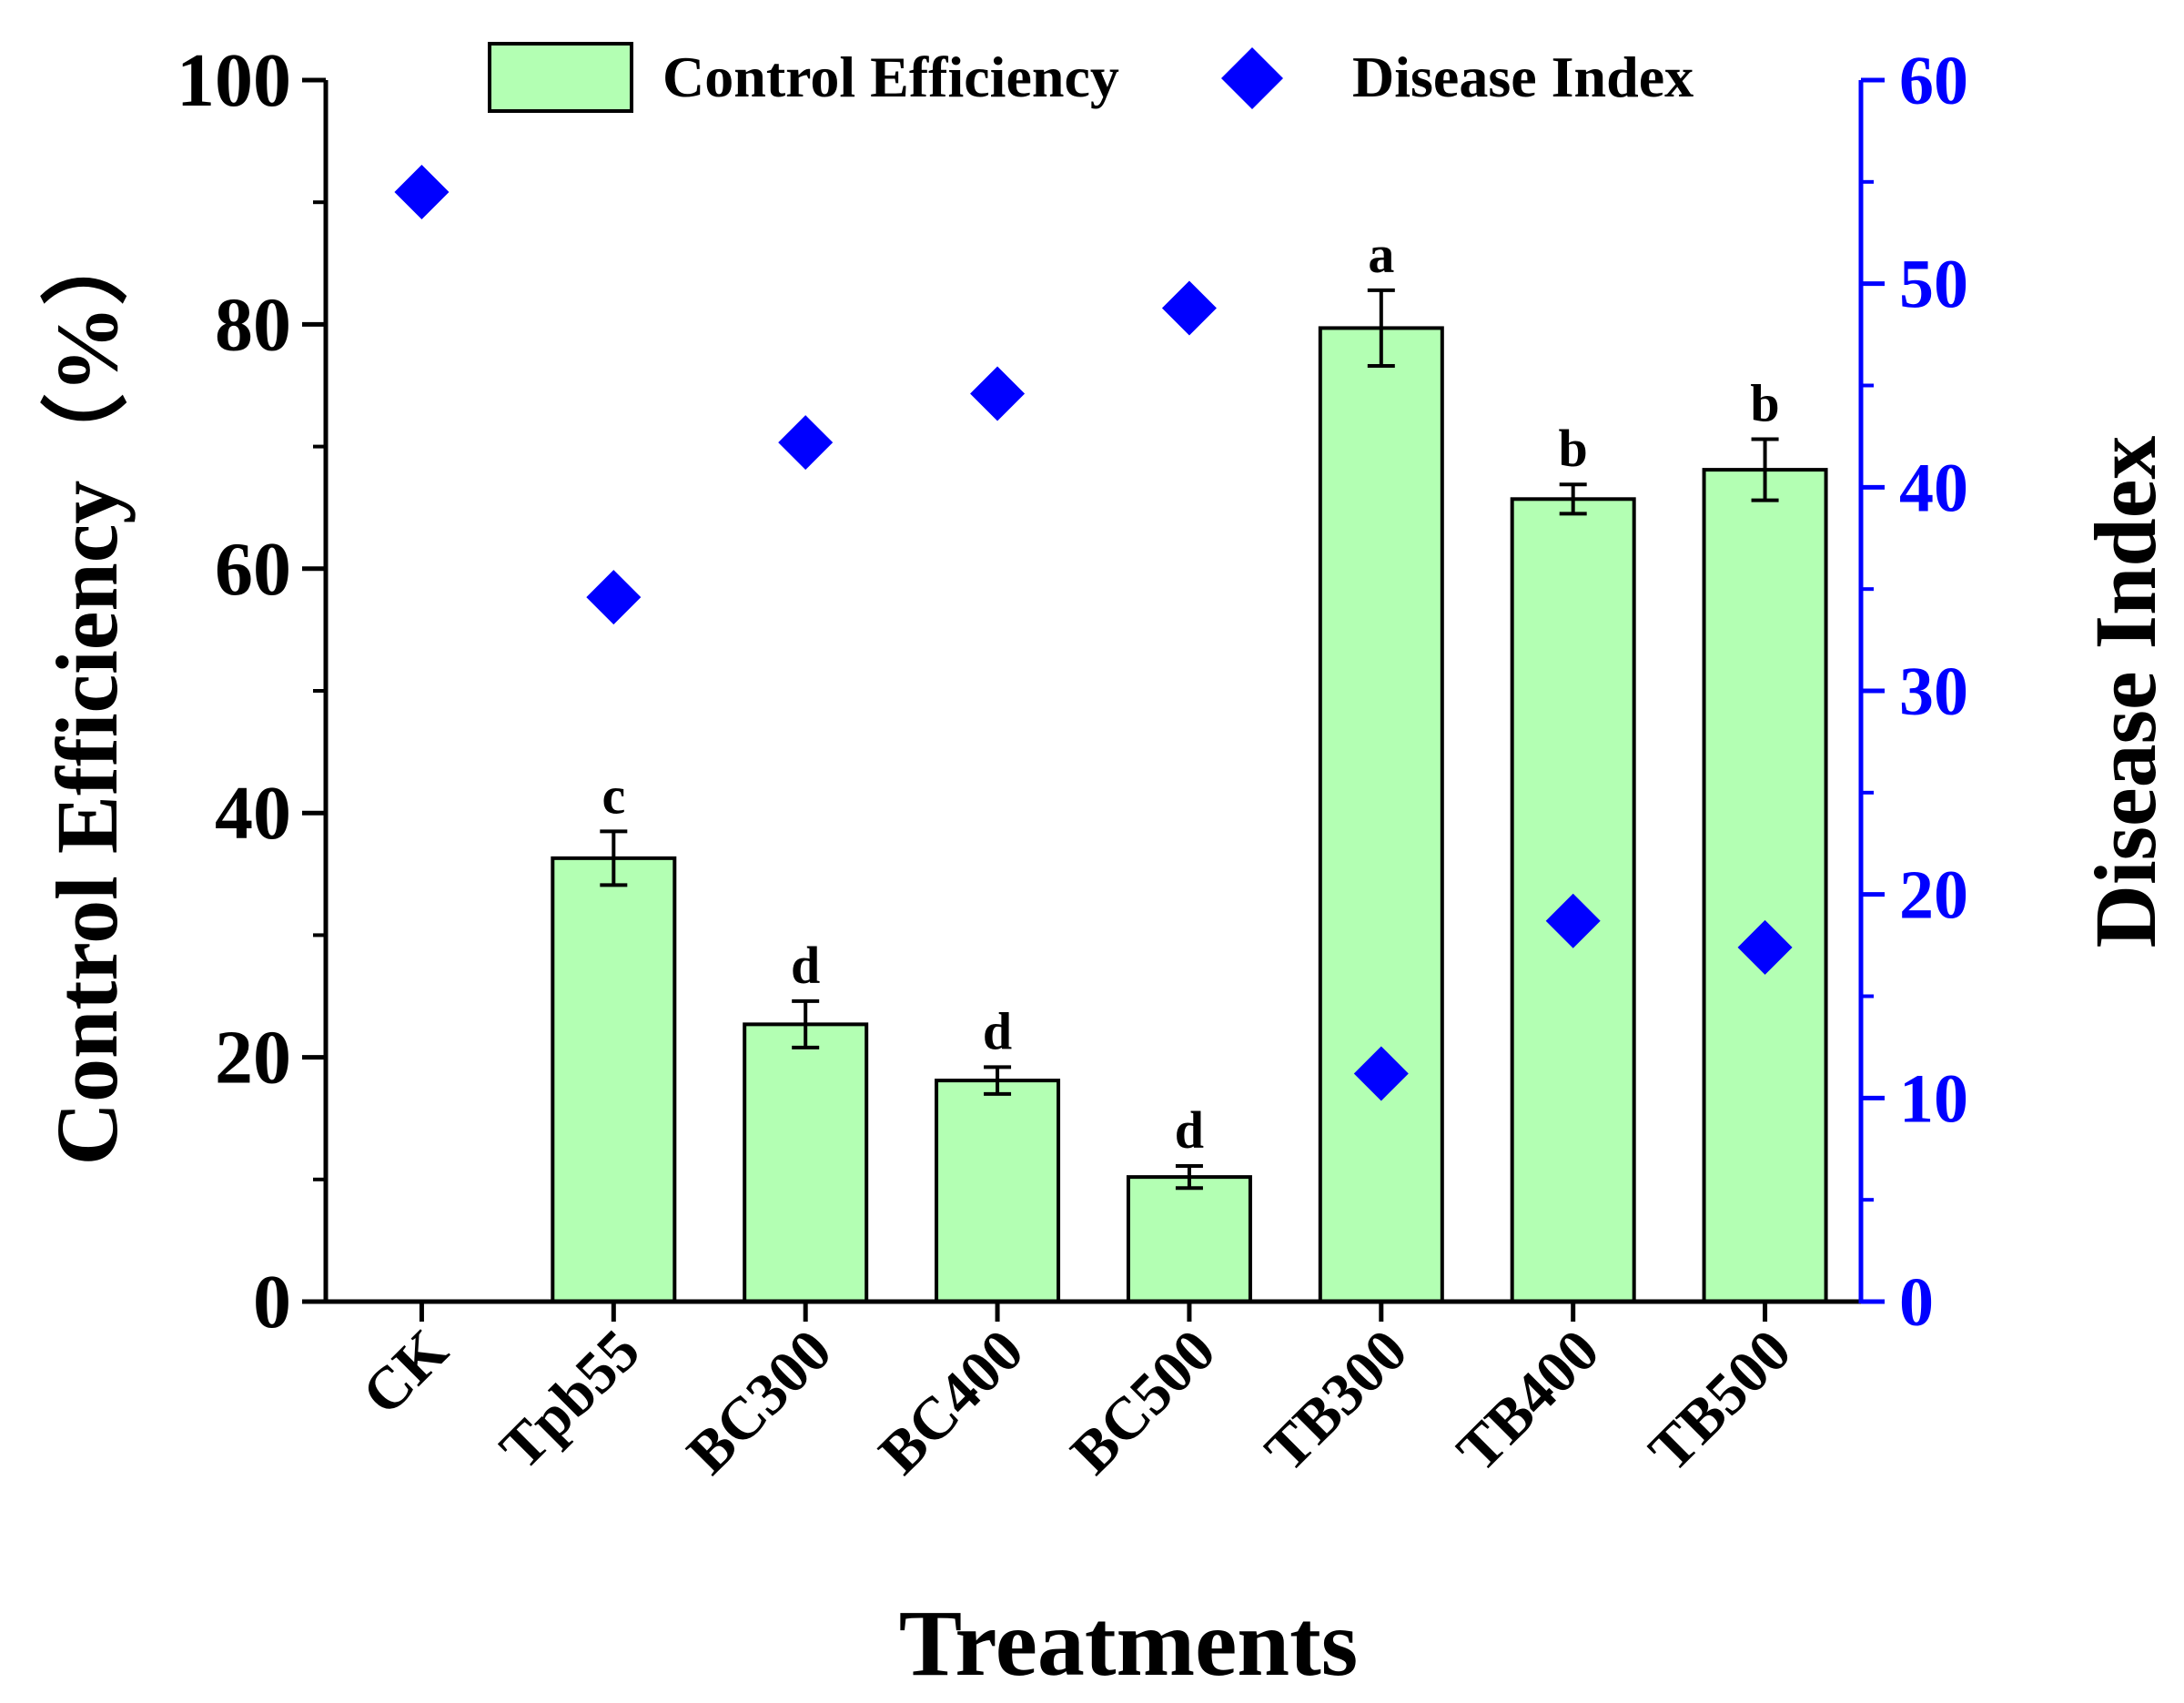 Image resolution: width=2184 pixels, height=1703 pixels. Describe the element at coordinates (1252, 78) in the screenshot. I see `legend-marker-disease-index` at that location.